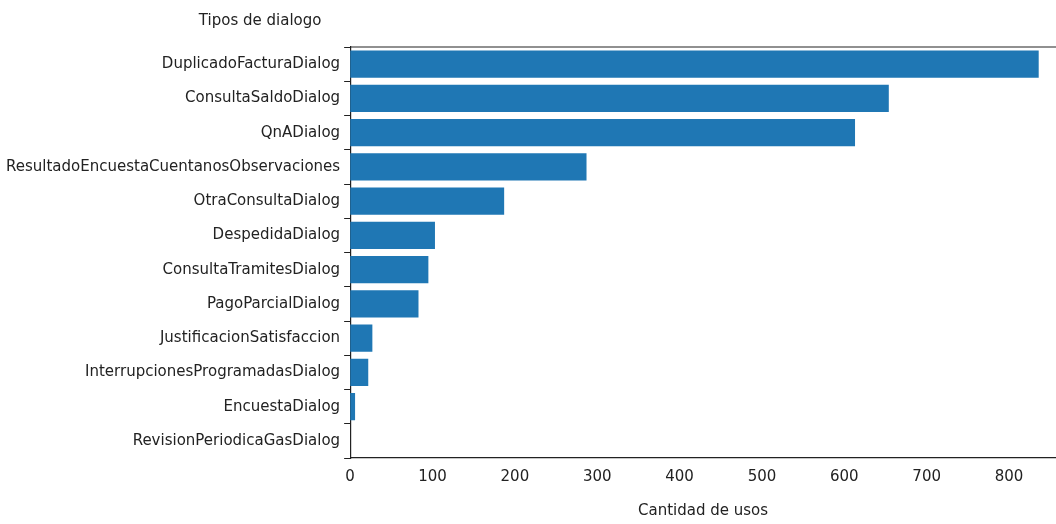 The image size is (1056, 524). I want to click on y-tick-label: JustificacionSatisfaccion, so click(249, 337).